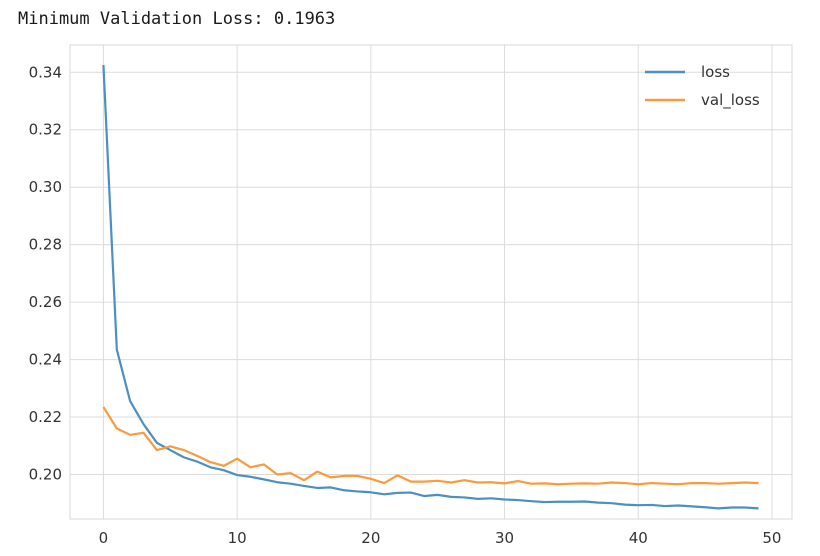 Image resolution: width=820 pixels, height=556 pixels. I want to click on y-axis: 0.20 0.22 0.24 0.26 0.28 0.30 0.32 0.34, so click(45, 273).